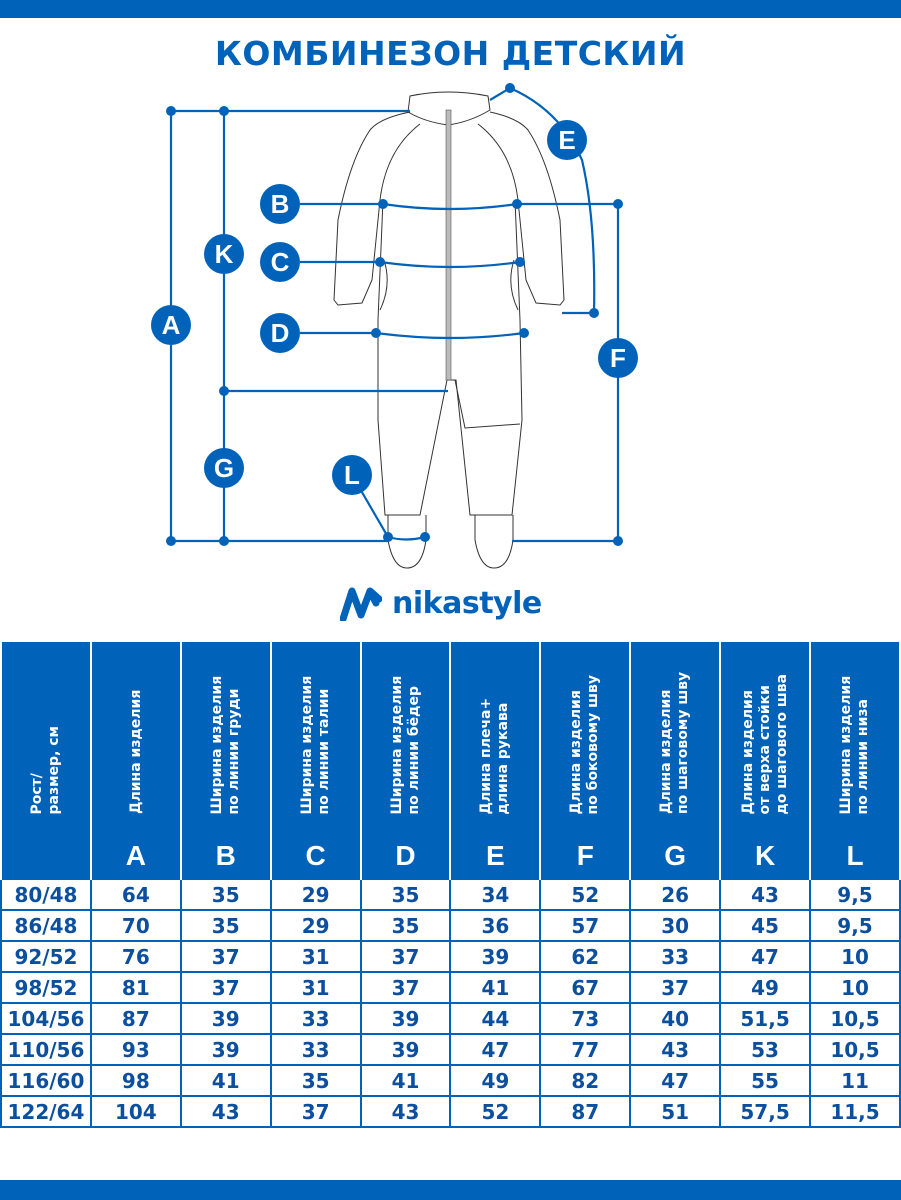 The width and height of the screenshot is (901, 1200). Describe the element at coordinates (765, 1111) in the screenshot. I see `table-cell: 57,5` at that location.